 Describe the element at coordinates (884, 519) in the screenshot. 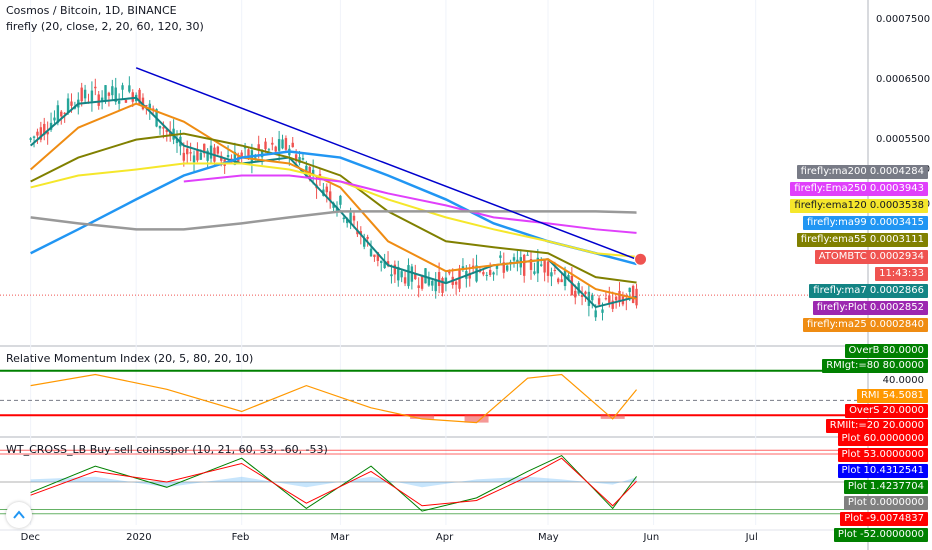

I see `value-badge: Plot -9.0074837` at that location.